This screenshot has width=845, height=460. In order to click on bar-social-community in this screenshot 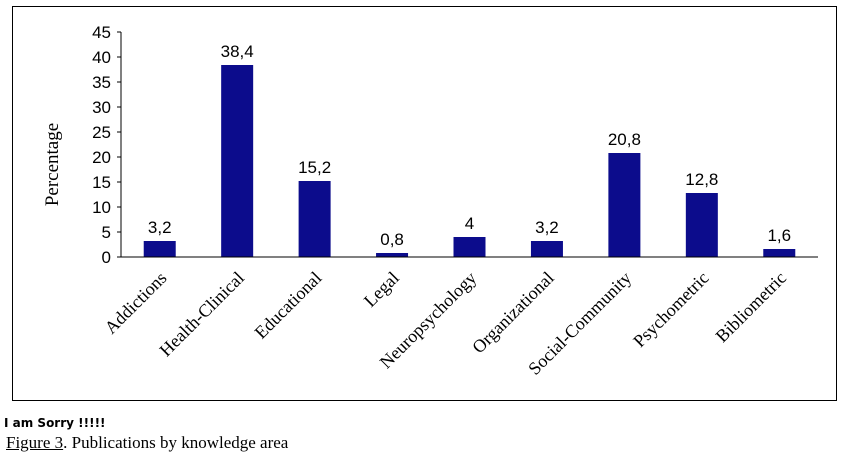, I will do `click(624, 205)`.